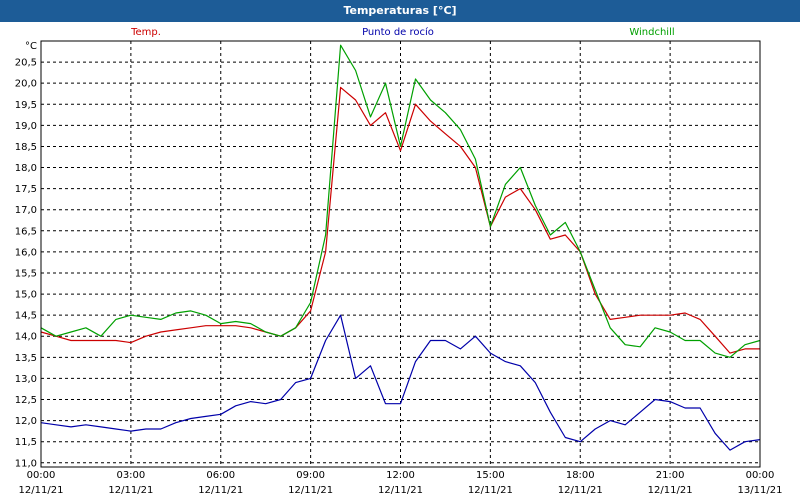 This screenshot has height=500, width=800. What do you see at coordinates (26, 273) in the screenshot?
I see `y-tick-label: 15,5` at bounding box center [26, 273].